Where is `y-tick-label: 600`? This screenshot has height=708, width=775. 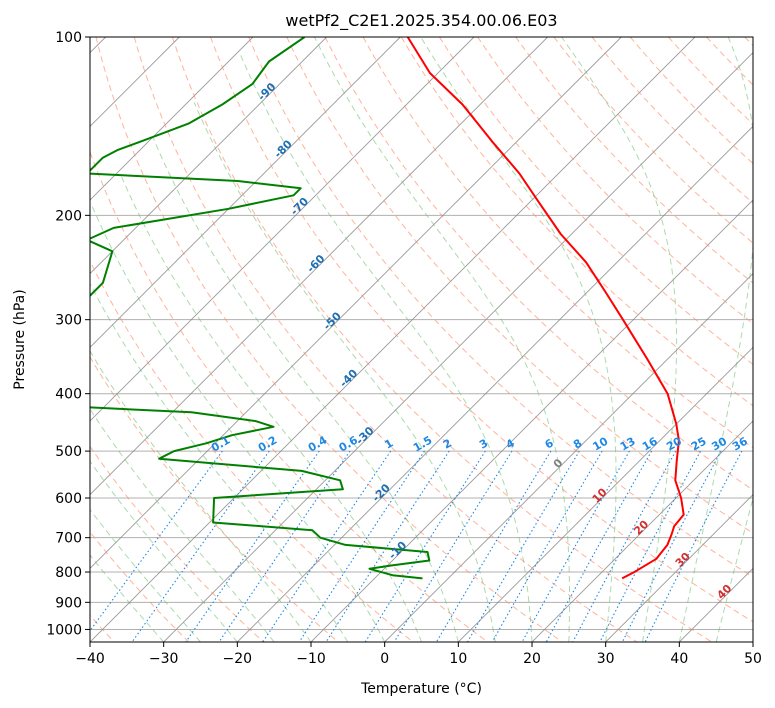 y-tick-label: 600 is located at coordinates (68, 499).